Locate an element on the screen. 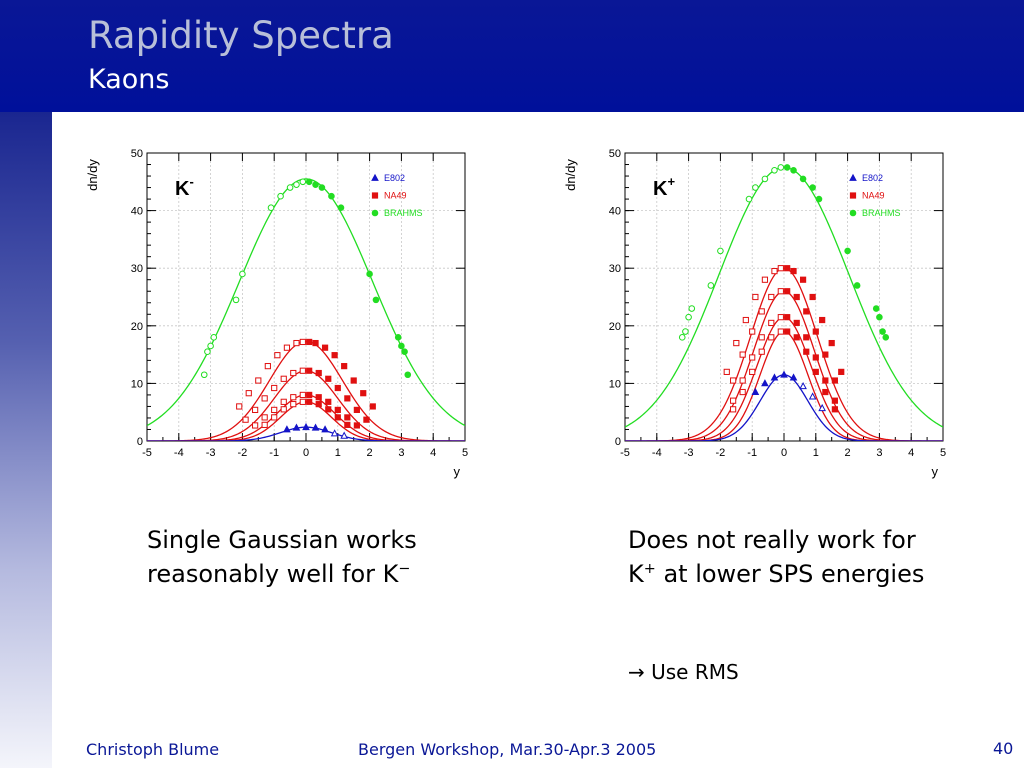 Image resolution: width=1024 pixels, height=768 pixels. gaussian-fit-line is located at coordinates (306, 302).